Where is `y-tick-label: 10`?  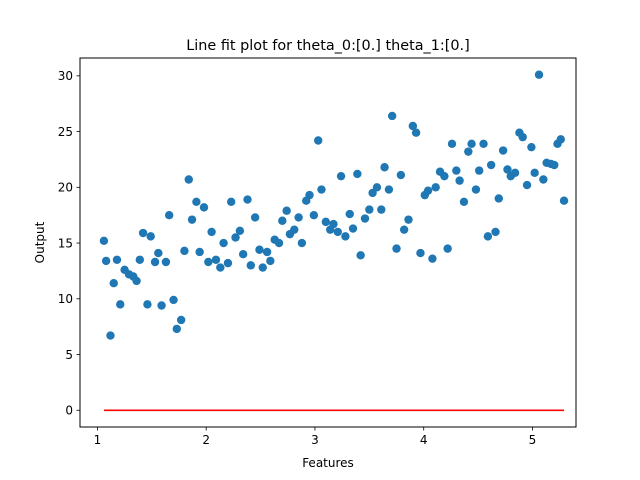
y-tick-label: 10 is located at coordinates (65, 299).